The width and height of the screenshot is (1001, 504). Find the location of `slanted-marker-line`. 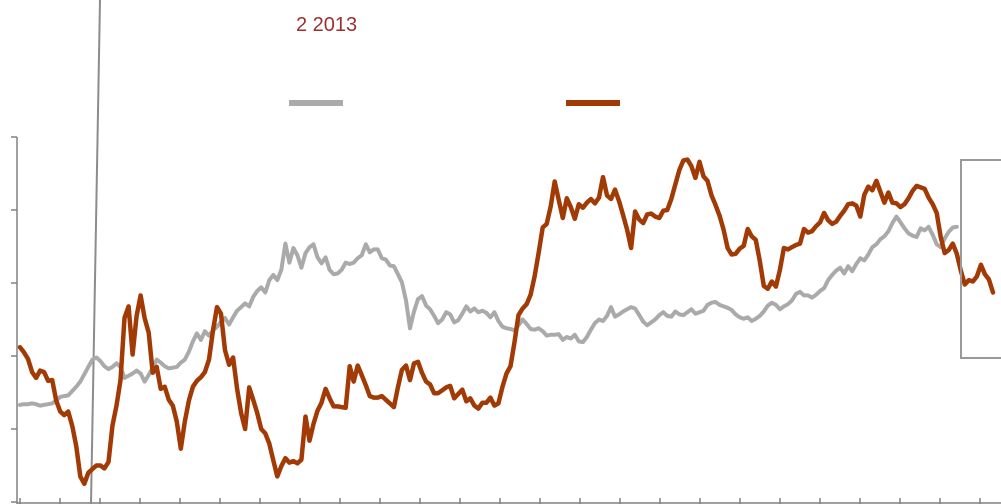

slanted-marker-line is located at coordinates (95, 252).